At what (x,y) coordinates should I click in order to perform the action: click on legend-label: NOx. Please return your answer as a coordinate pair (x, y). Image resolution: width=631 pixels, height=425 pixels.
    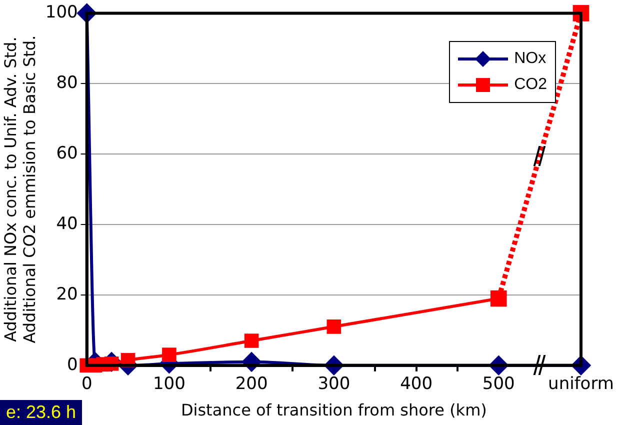
    Looking at the image, I should click on (530, 59).